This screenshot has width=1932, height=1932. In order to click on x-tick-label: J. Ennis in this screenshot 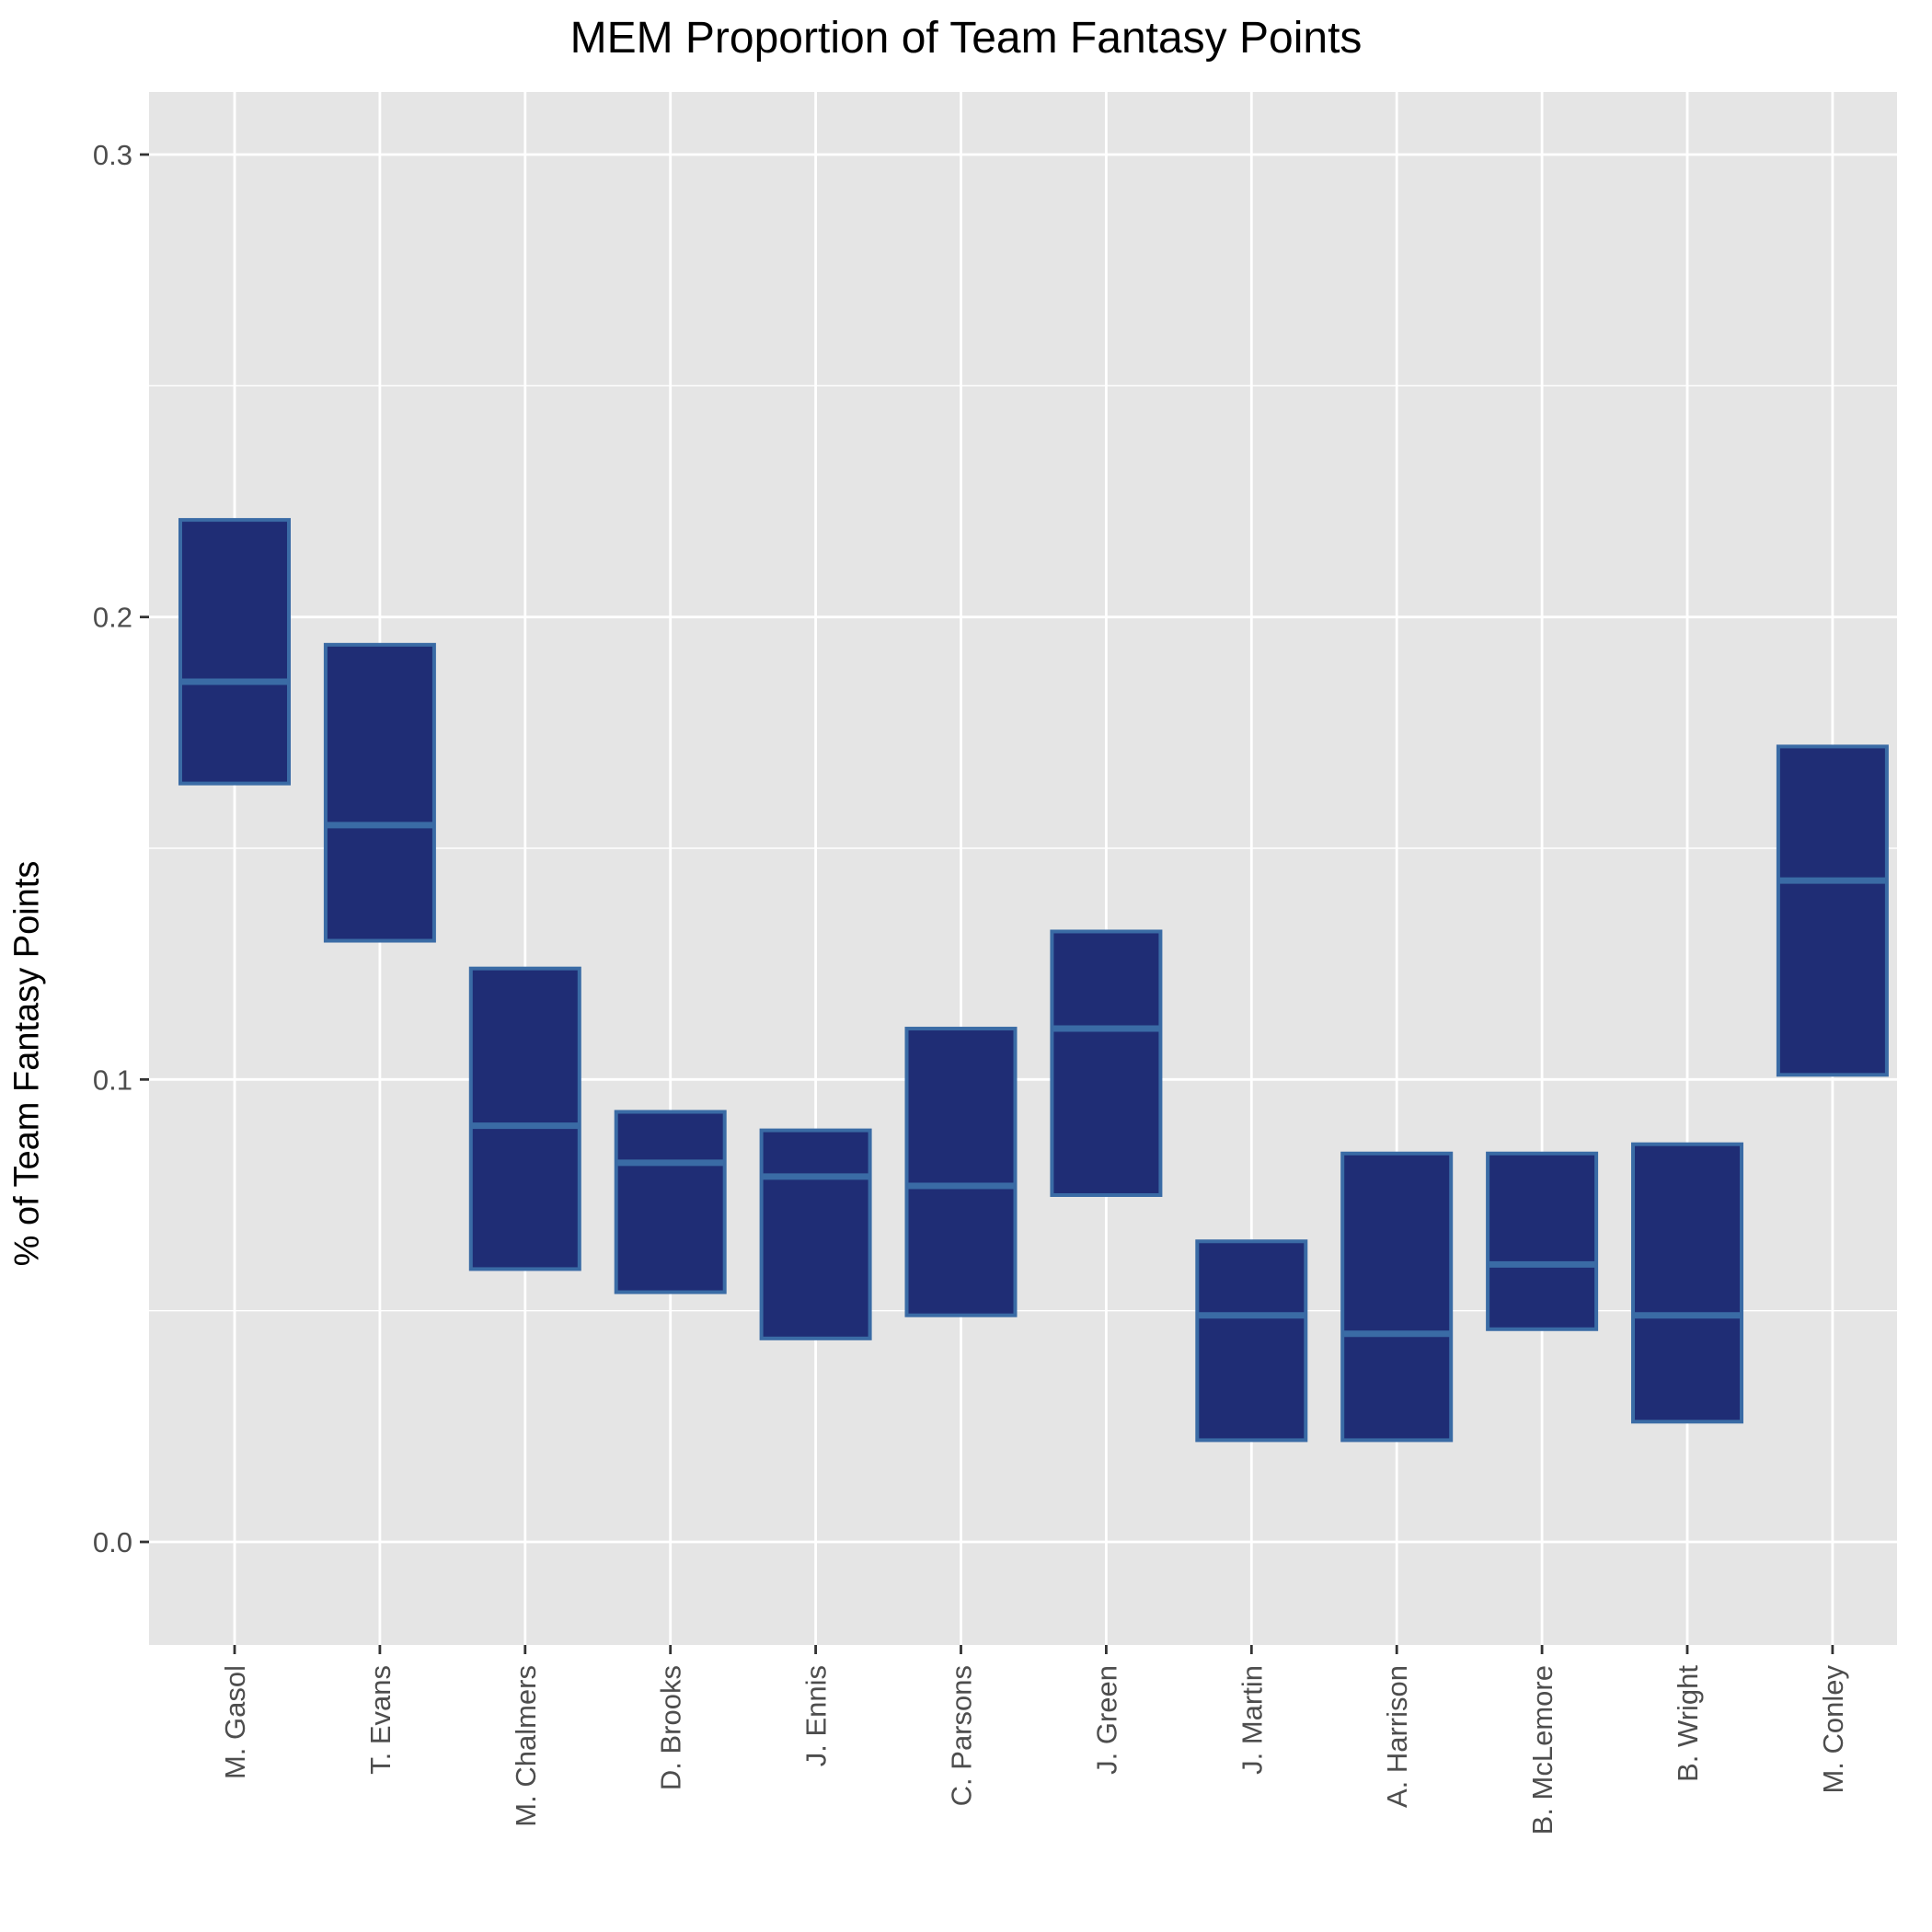, I will do `click(816, 1715)`.